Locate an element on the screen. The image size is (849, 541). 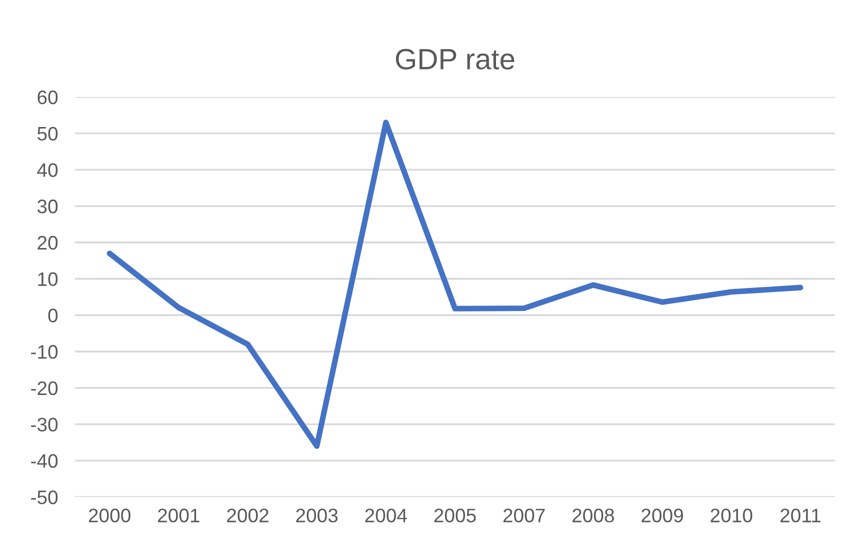
x-tick-label: 2002 is located at coordinates (247, 515).